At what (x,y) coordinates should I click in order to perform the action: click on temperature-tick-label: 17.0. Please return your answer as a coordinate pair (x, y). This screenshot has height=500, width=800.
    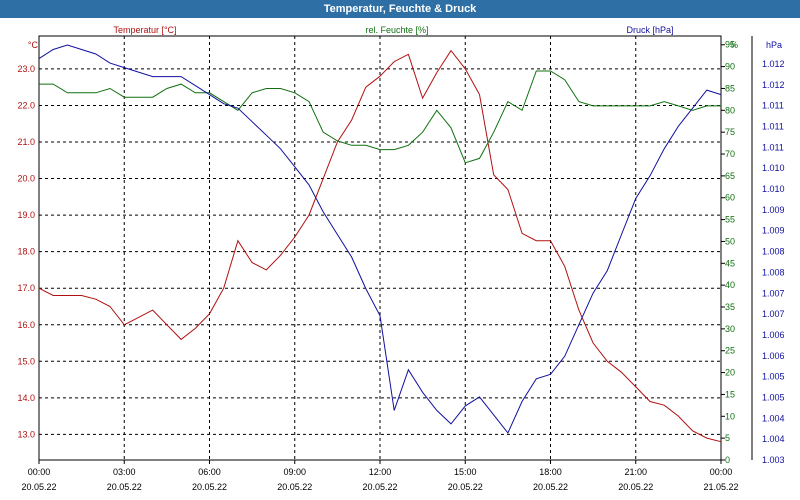
    Looking at the image, I should click on (26, 288).